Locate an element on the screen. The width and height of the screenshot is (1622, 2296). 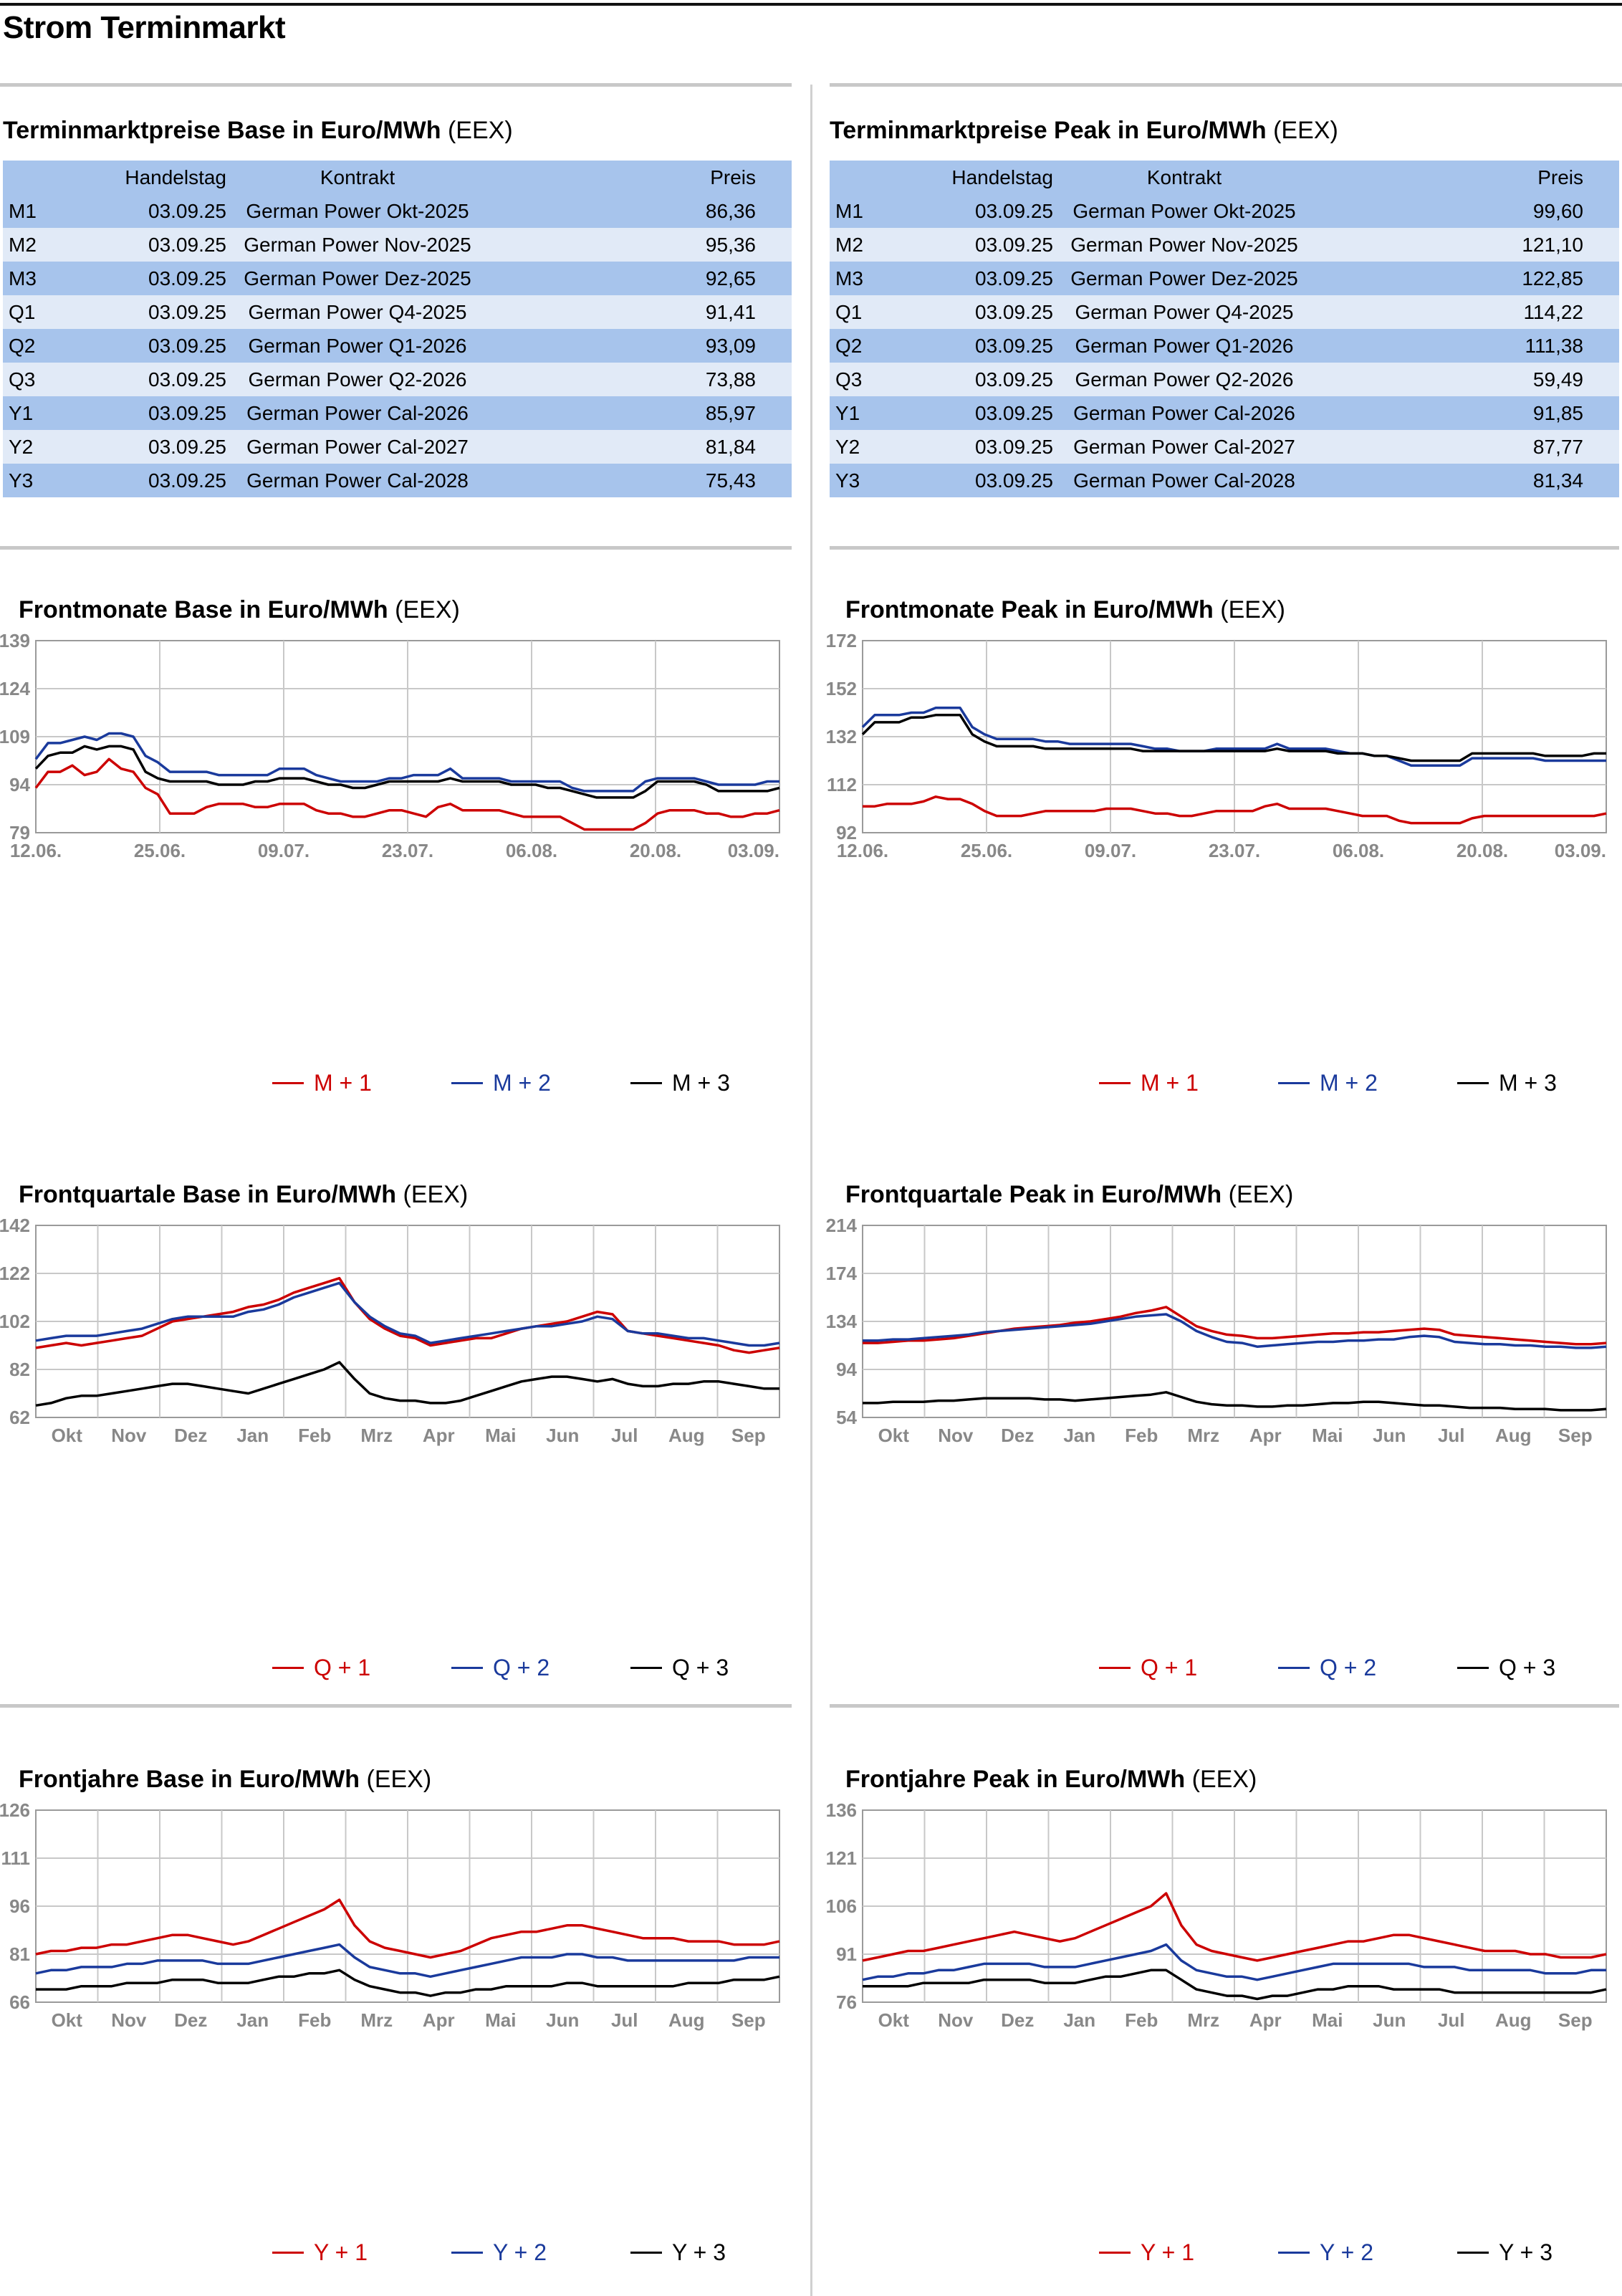
table-row: M2 03.09.25 German Power Nov-2025 95,36 is located at coordinates (397, 245).